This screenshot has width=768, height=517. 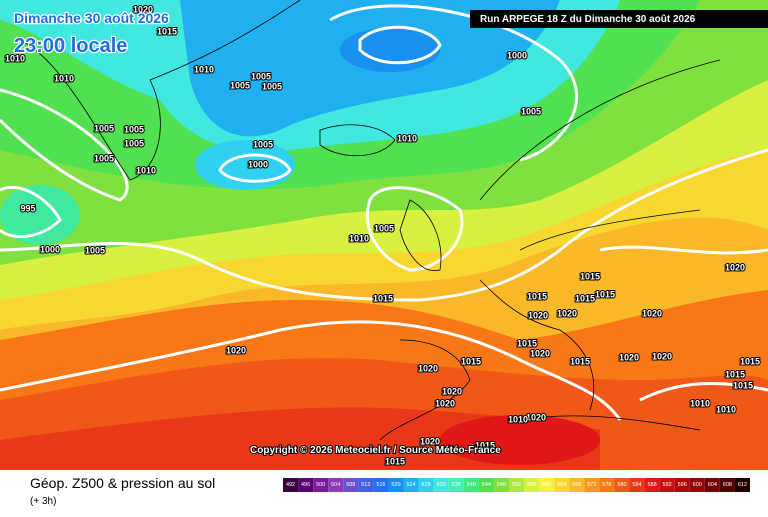 I want to click on scale-label: 544, so click(x=486, y=485).